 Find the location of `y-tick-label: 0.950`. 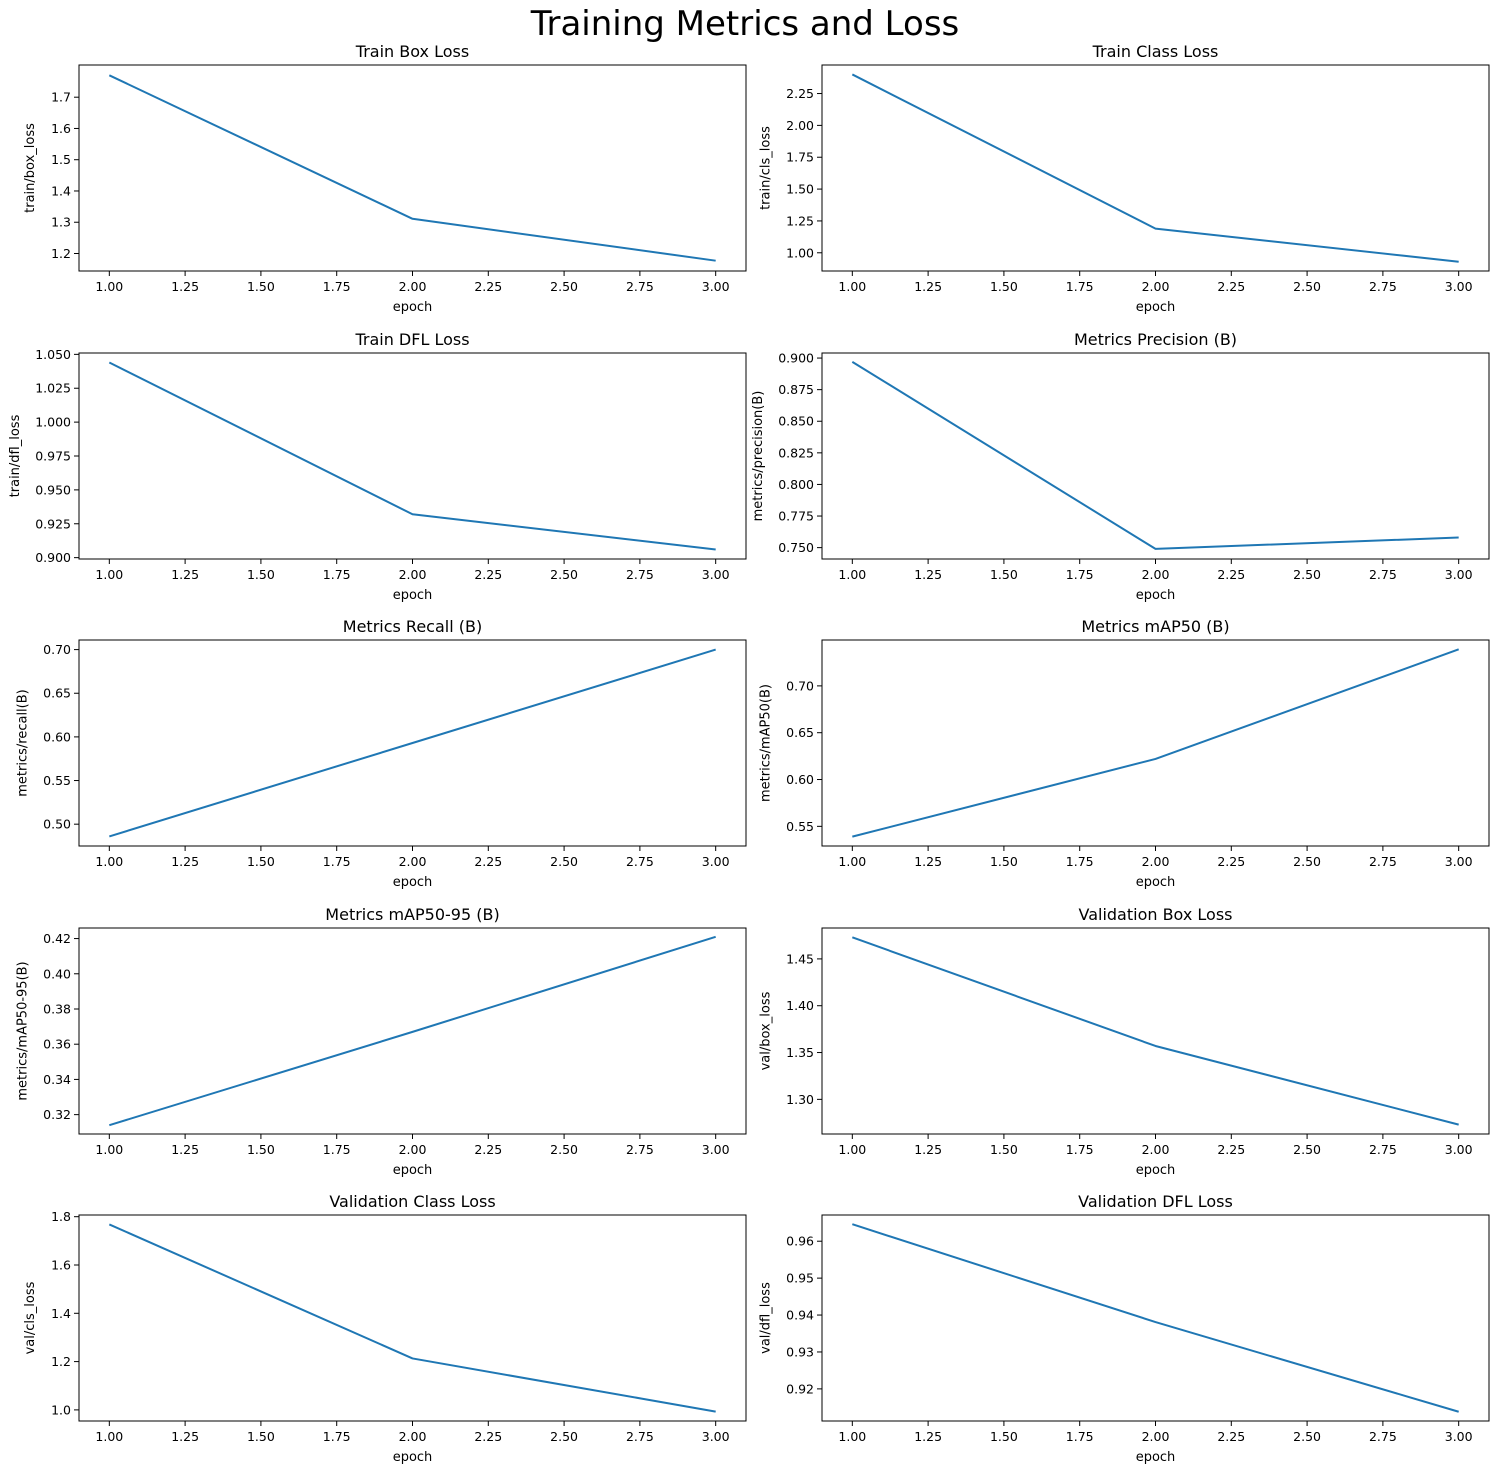

y-tick-label: 0.950 is located at coordinates (53, 489).